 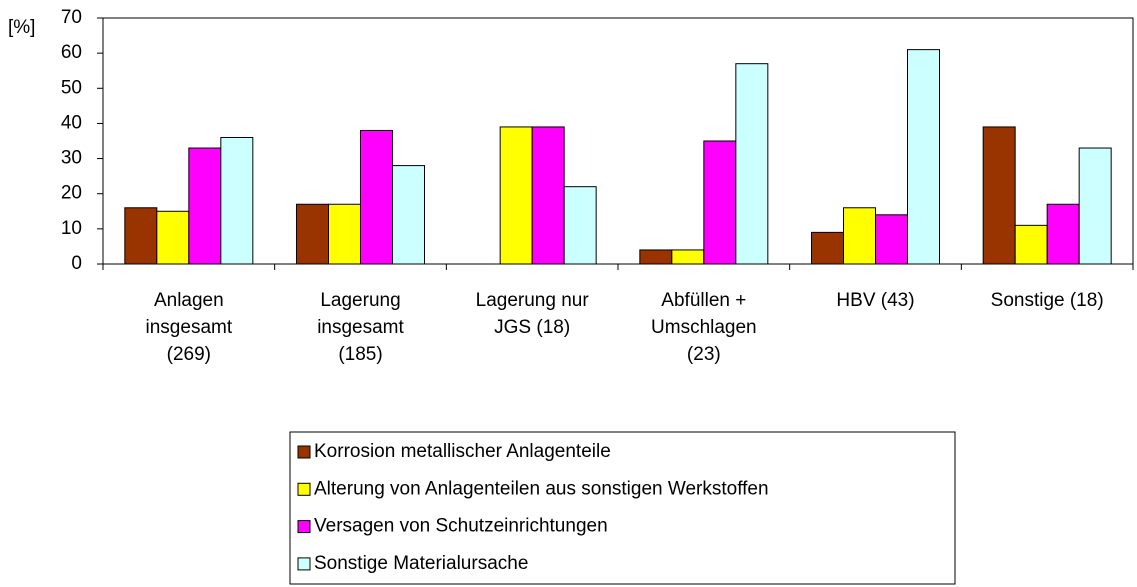 I want to click on x-tick-label: Lagerung nur JGS (18), so click(x=532, y=314).